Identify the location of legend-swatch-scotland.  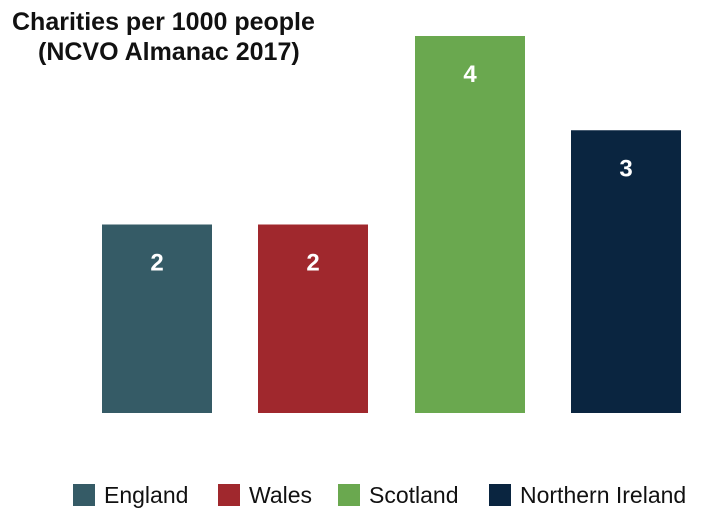
(349, 495).